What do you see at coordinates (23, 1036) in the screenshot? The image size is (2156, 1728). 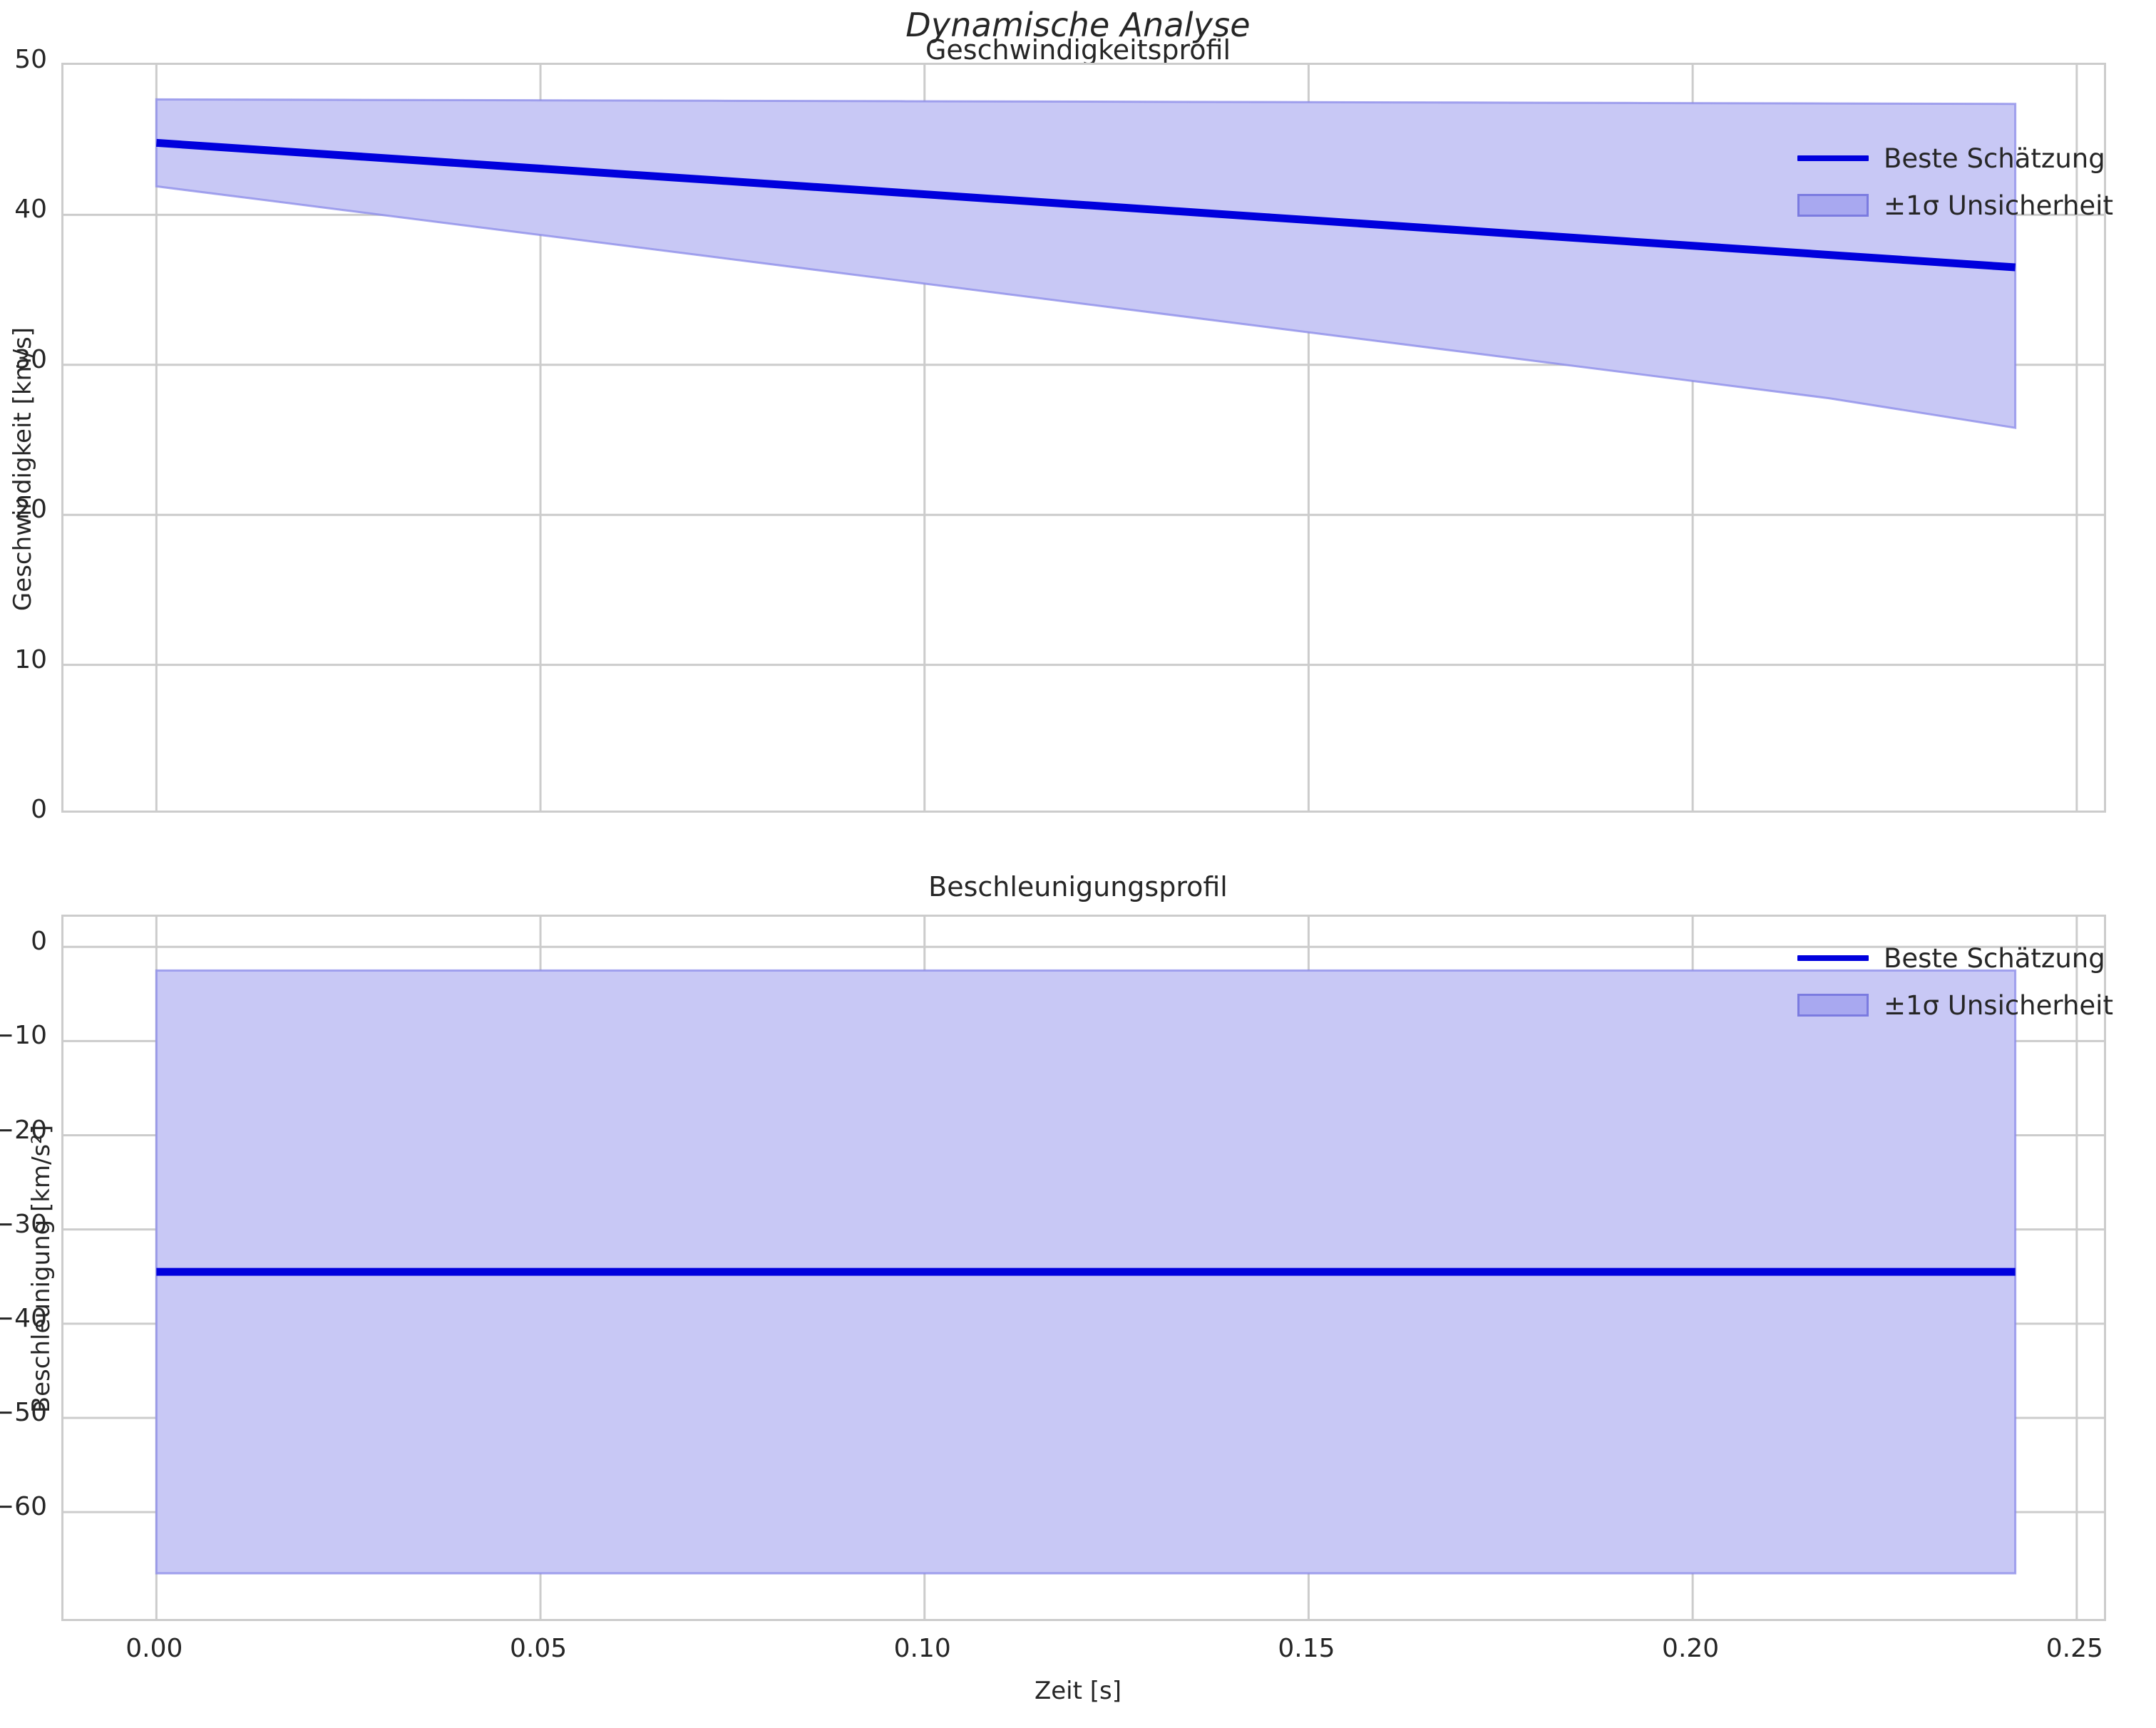 I see `y-tick-label: −10` at bounding box center [23, 1036].